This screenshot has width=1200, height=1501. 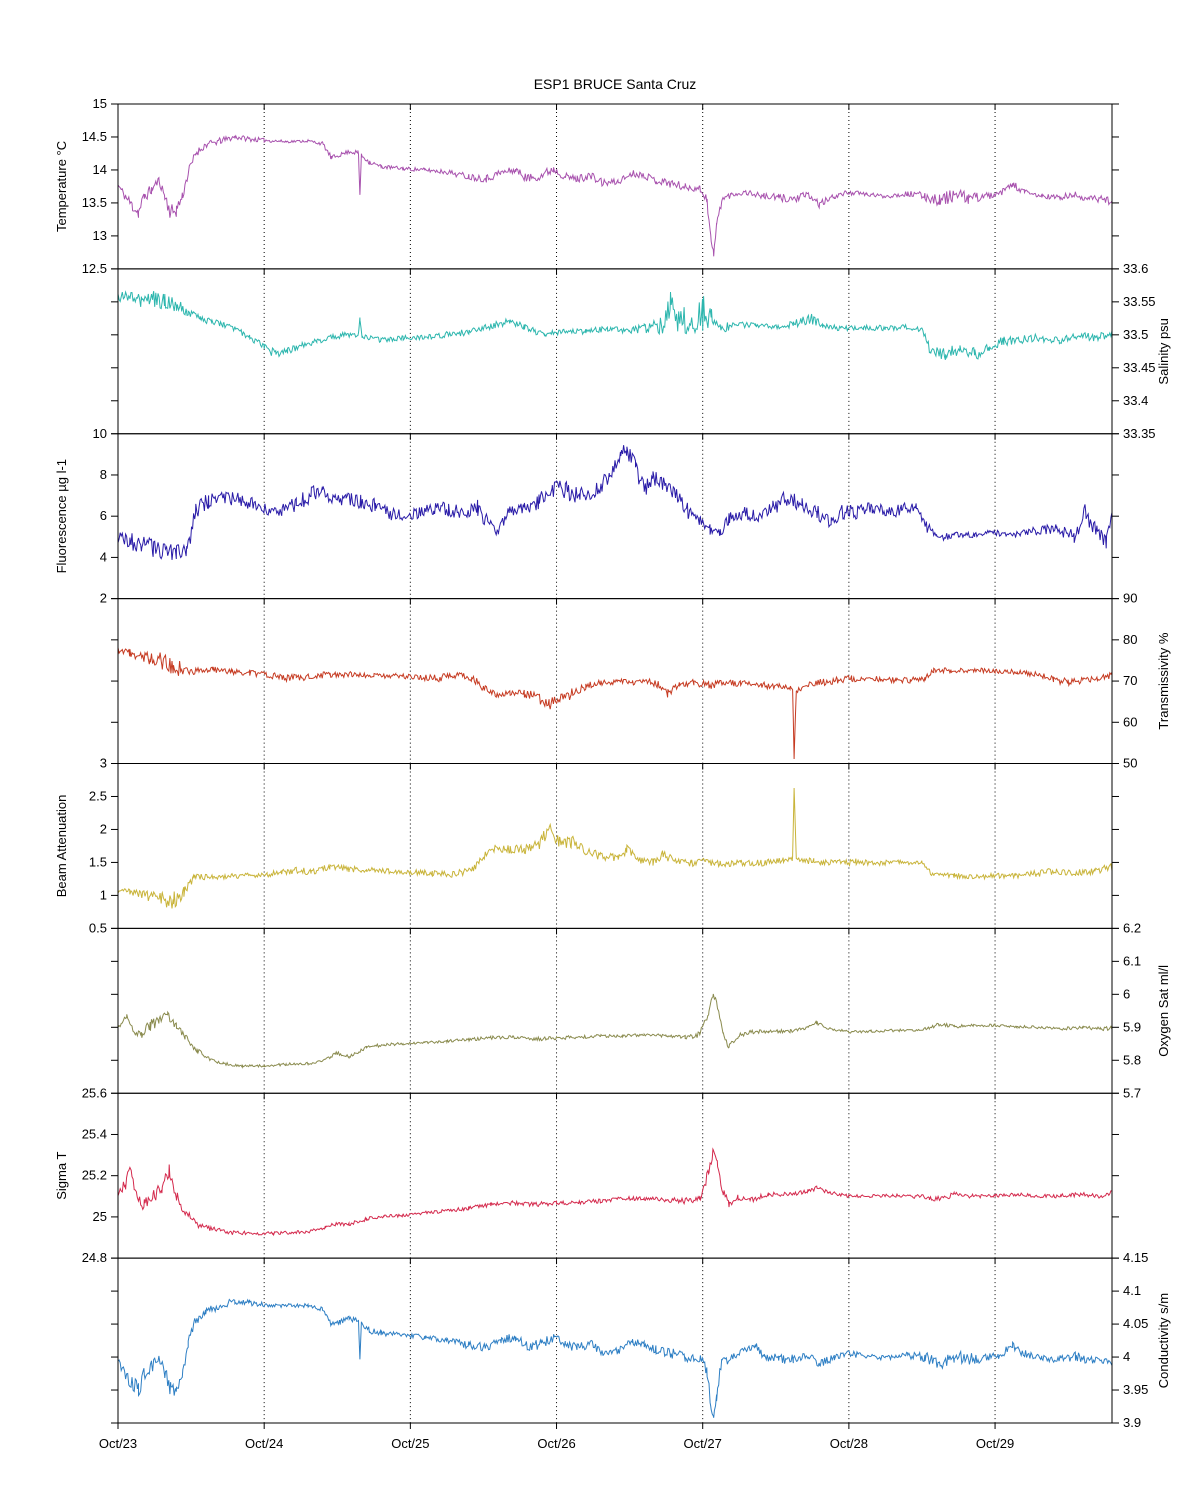 I want to click on series-transmissivity, so click(x=615, y=703).